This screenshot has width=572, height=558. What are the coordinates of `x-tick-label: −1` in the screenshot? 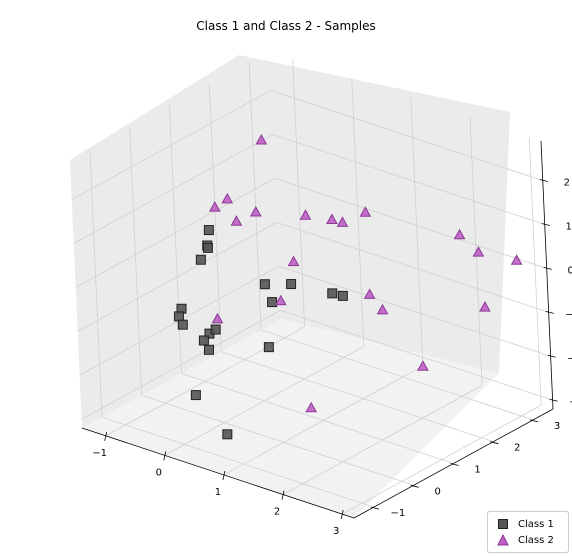 It's located at (99, 453).